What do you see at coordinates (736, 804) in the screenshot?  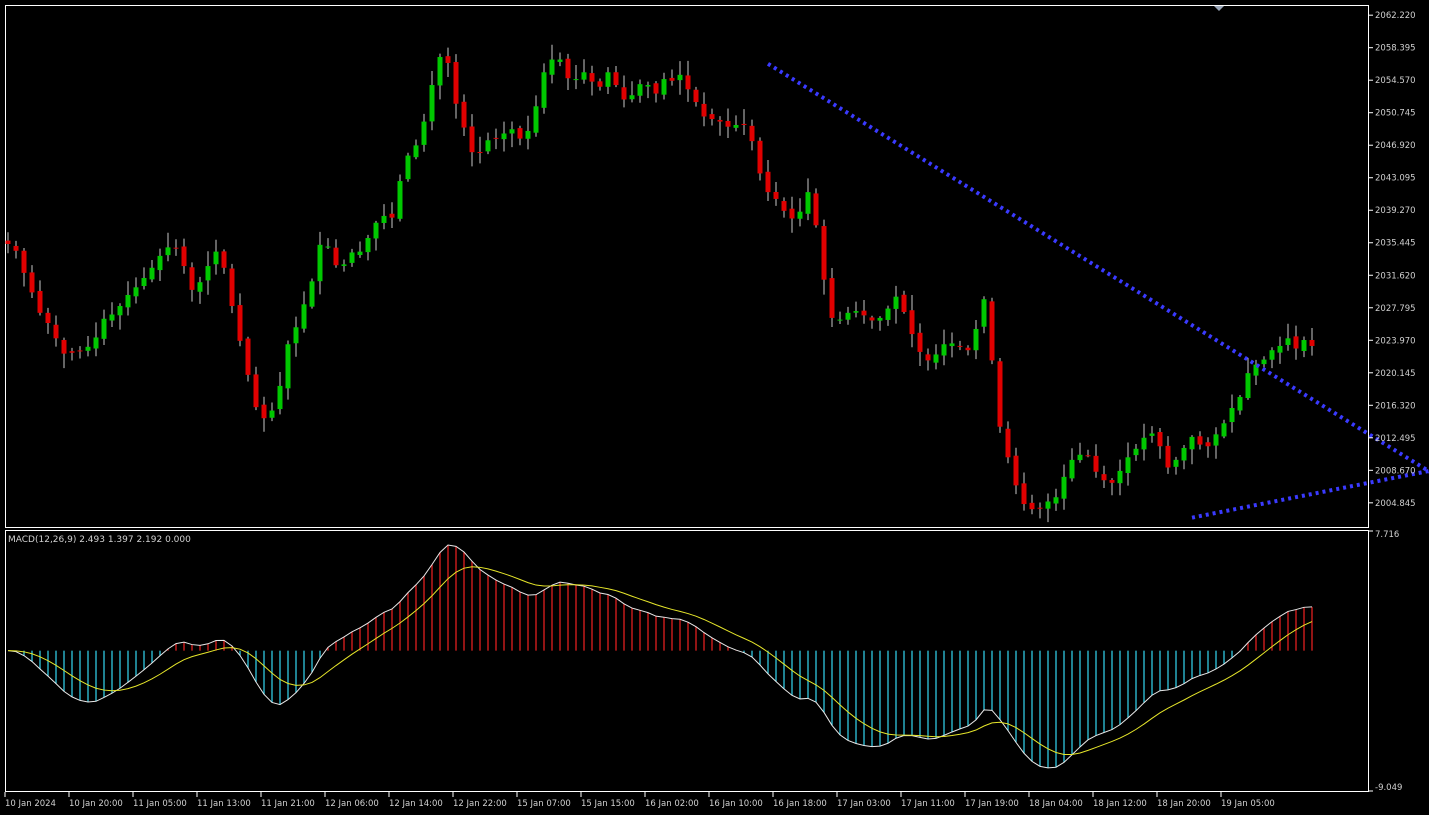 I see `time-tick-label: 16 Jan 10:00` at bounding box center [736, 804].